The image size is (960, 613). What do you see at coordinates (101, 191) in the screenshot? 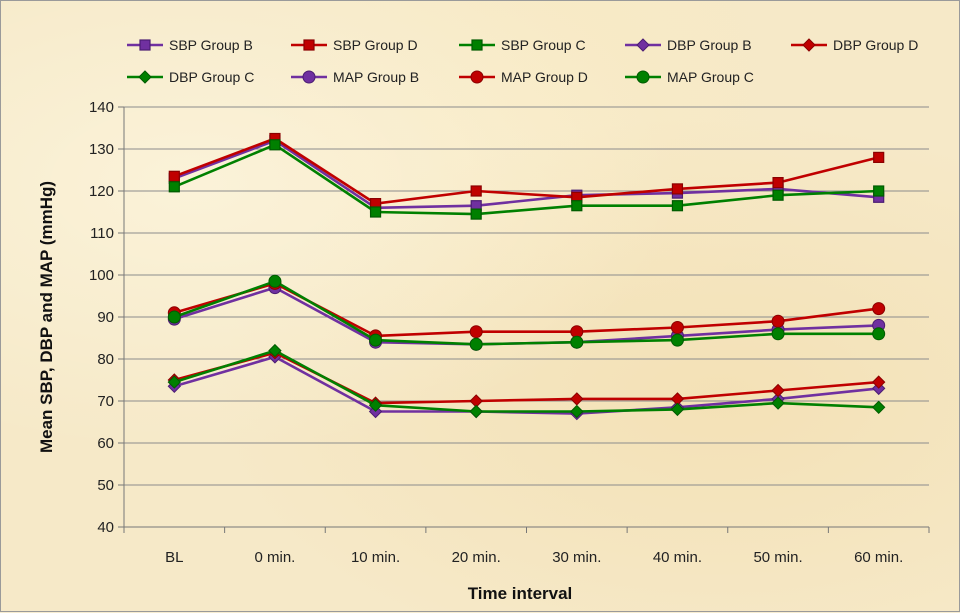
I see `y-tick-label: 120` at bounding box center [101, 191].